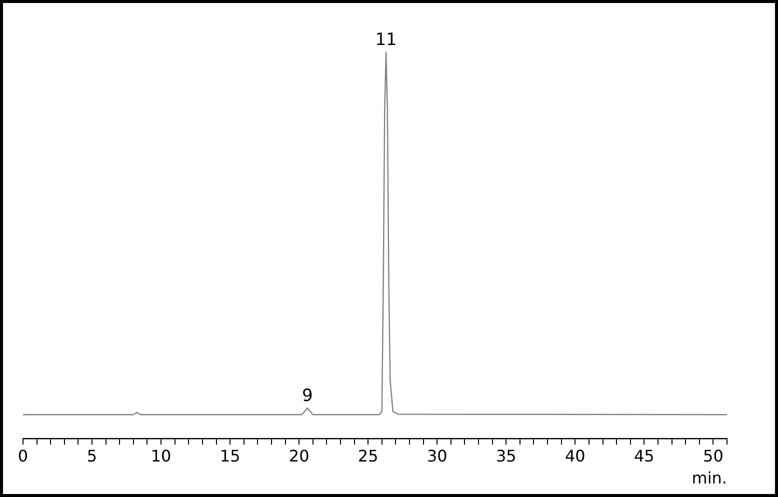 This screenshot has width=778, height=497. Describe the element at coordinates (92, 456) in the screenshot. I see `x-tick-label: 5` at that location.